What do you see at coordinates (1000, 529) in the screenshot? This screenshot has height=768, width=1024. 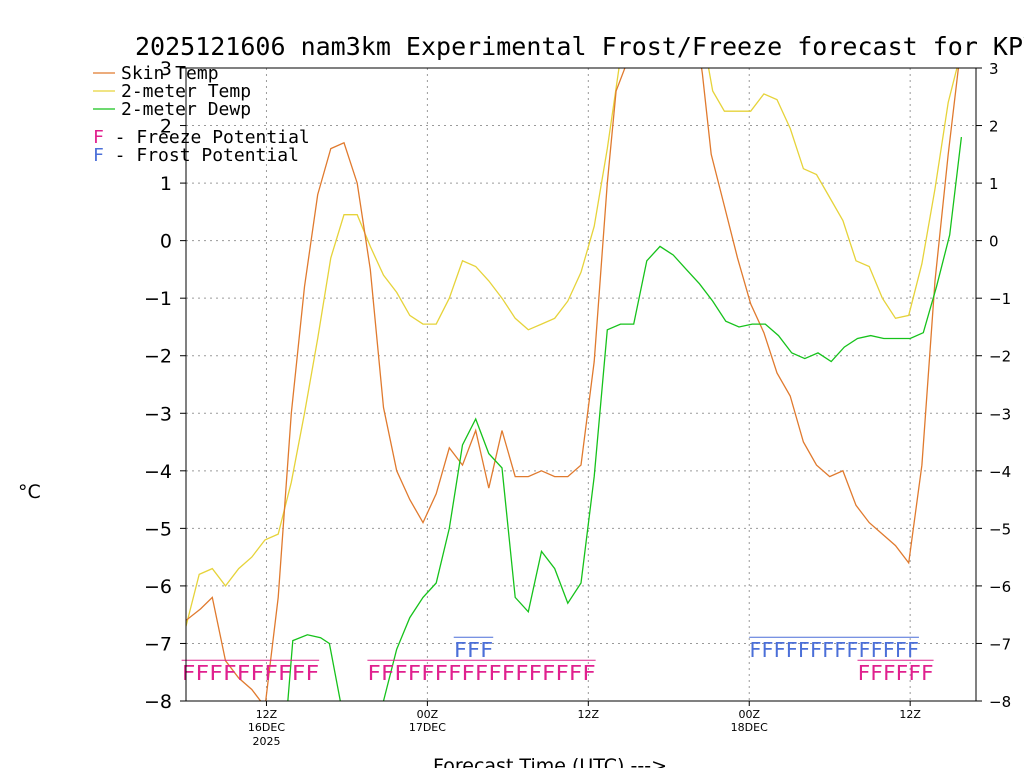 I see `y-tick-label-right: −5` at bounding box center [1000, 529].